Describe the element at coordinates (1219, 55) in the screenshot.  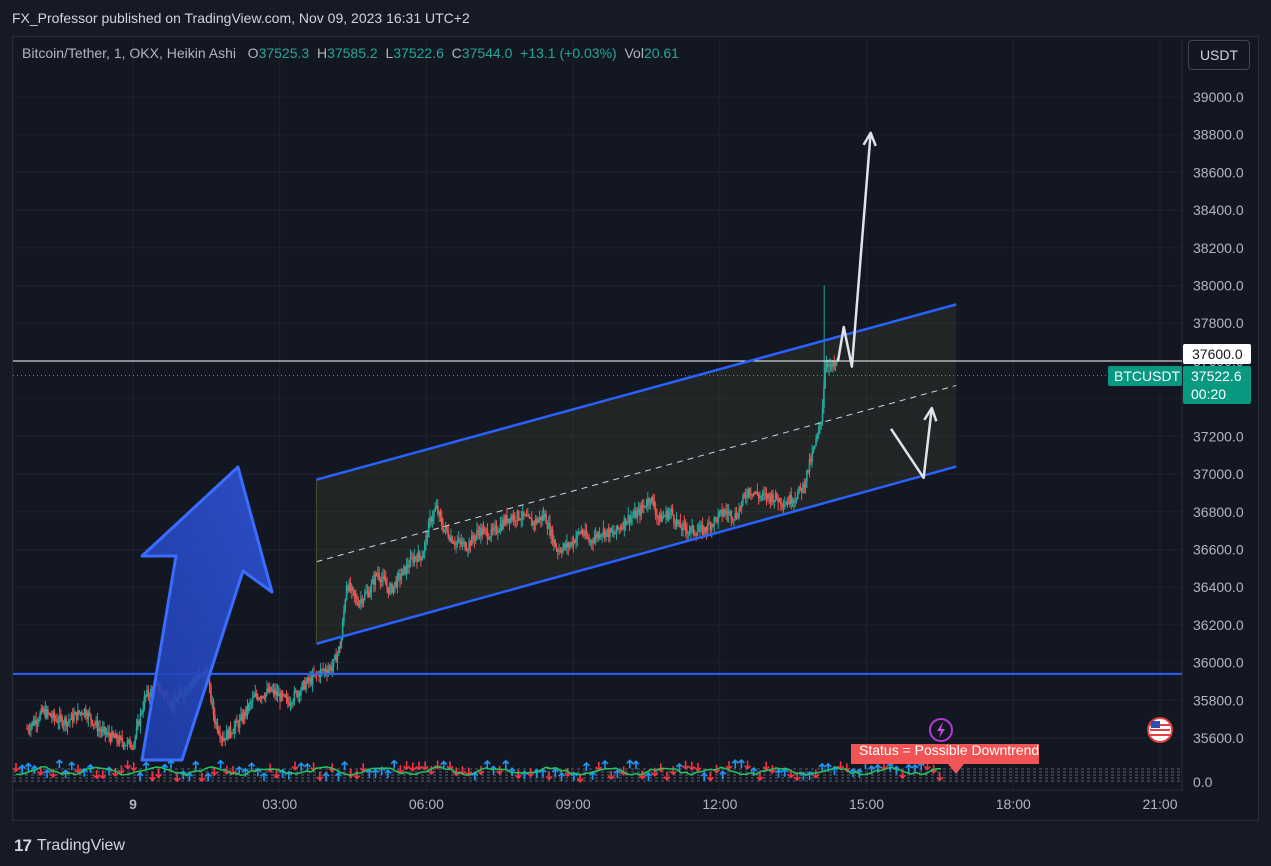
I see `currency-button: USDT` at that location.